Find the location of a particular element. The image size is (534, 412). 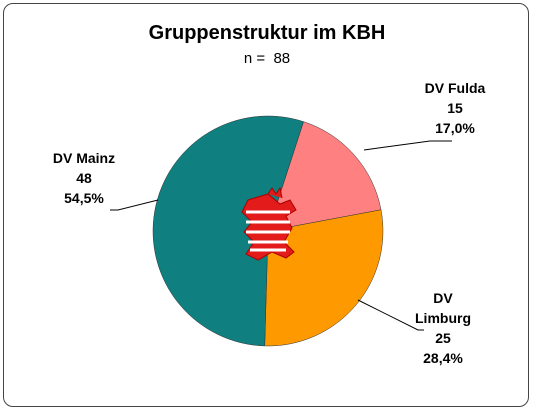

percentage-label: 17,0% is located at coordinates (455, 128).